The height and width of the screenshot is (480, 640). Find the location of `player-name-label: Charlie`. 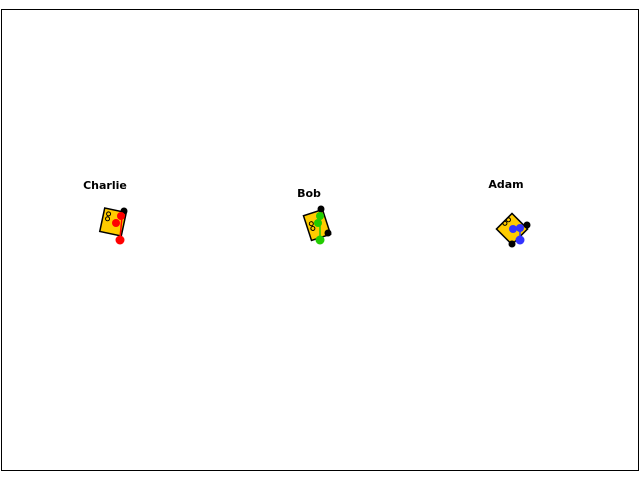

player-name-label: Charlie is located at coordinates (105, 185).